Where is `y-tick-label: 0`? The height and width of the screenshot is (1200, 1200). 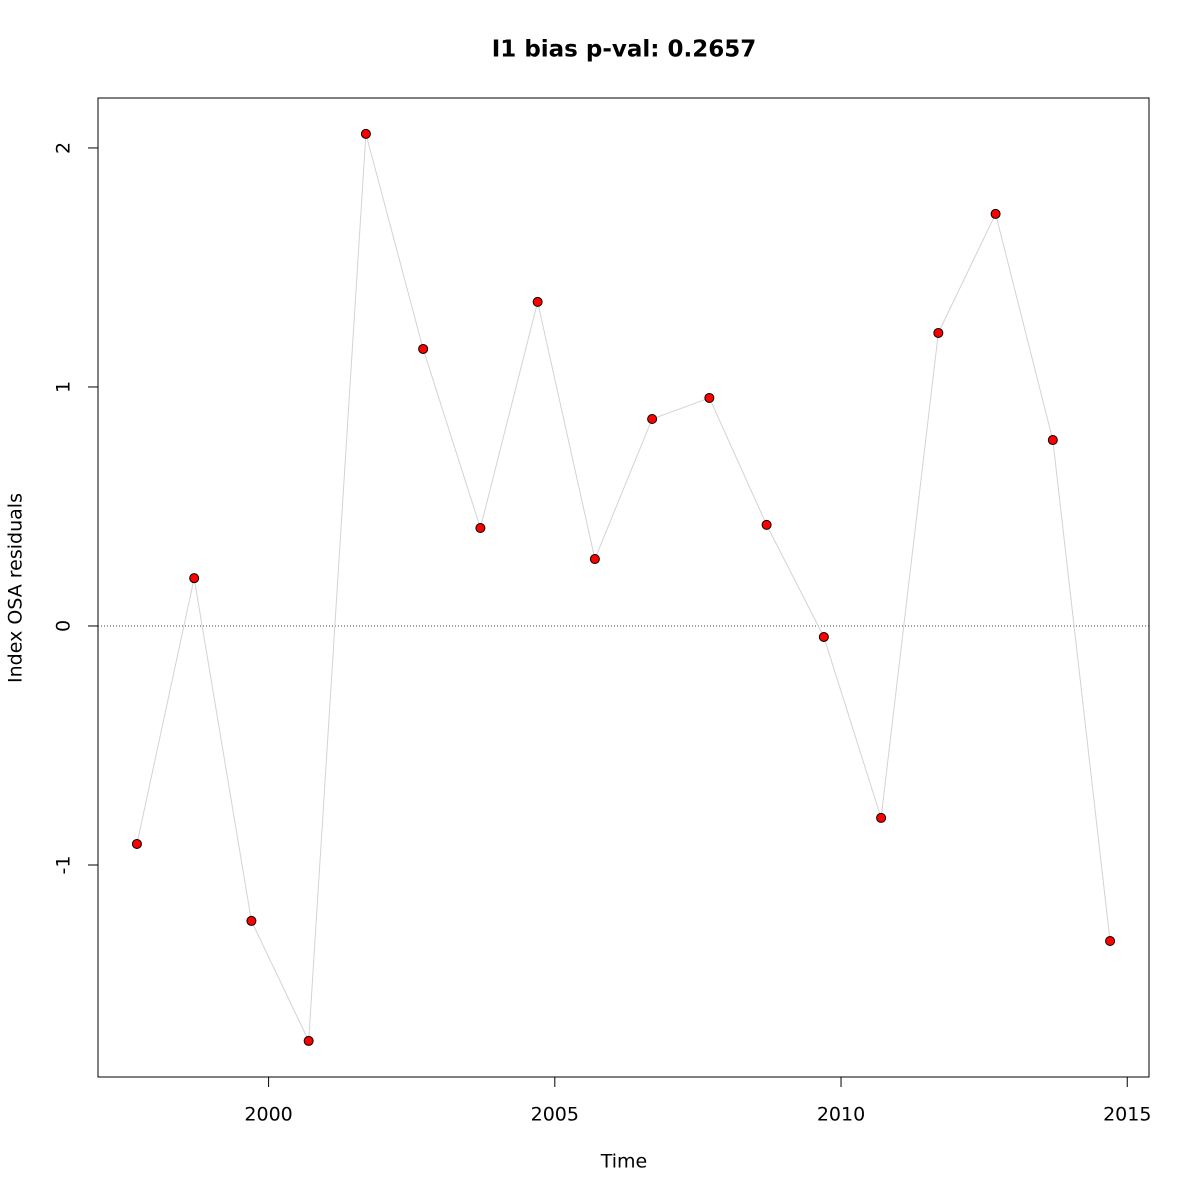 y-tick-label: 0 is located at coordinates (64, 626).